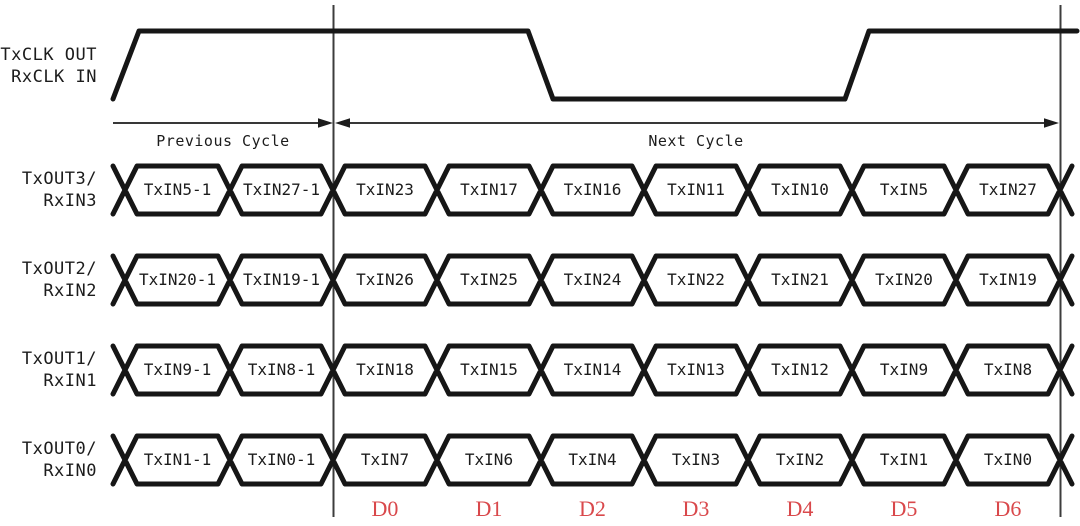 The height and width of the screenshot is (526, 1080). Describe the element at coordinates (342, 123) in the screenshot. I see `arrowhead-left-icon` at that location.